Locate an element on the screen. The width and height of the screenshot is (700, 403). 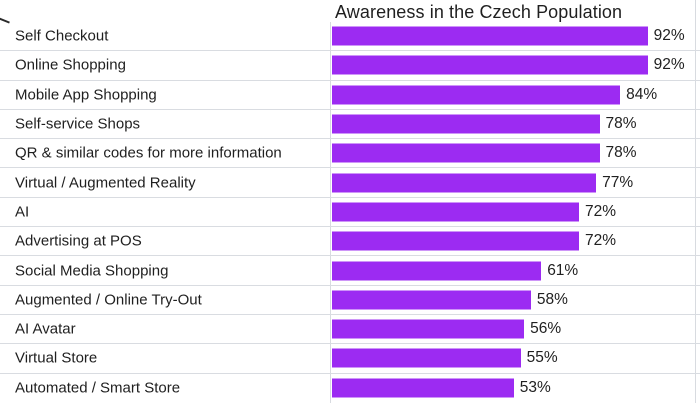
table-row: Self-service Shops 78% is located at coordinates (350, 125).